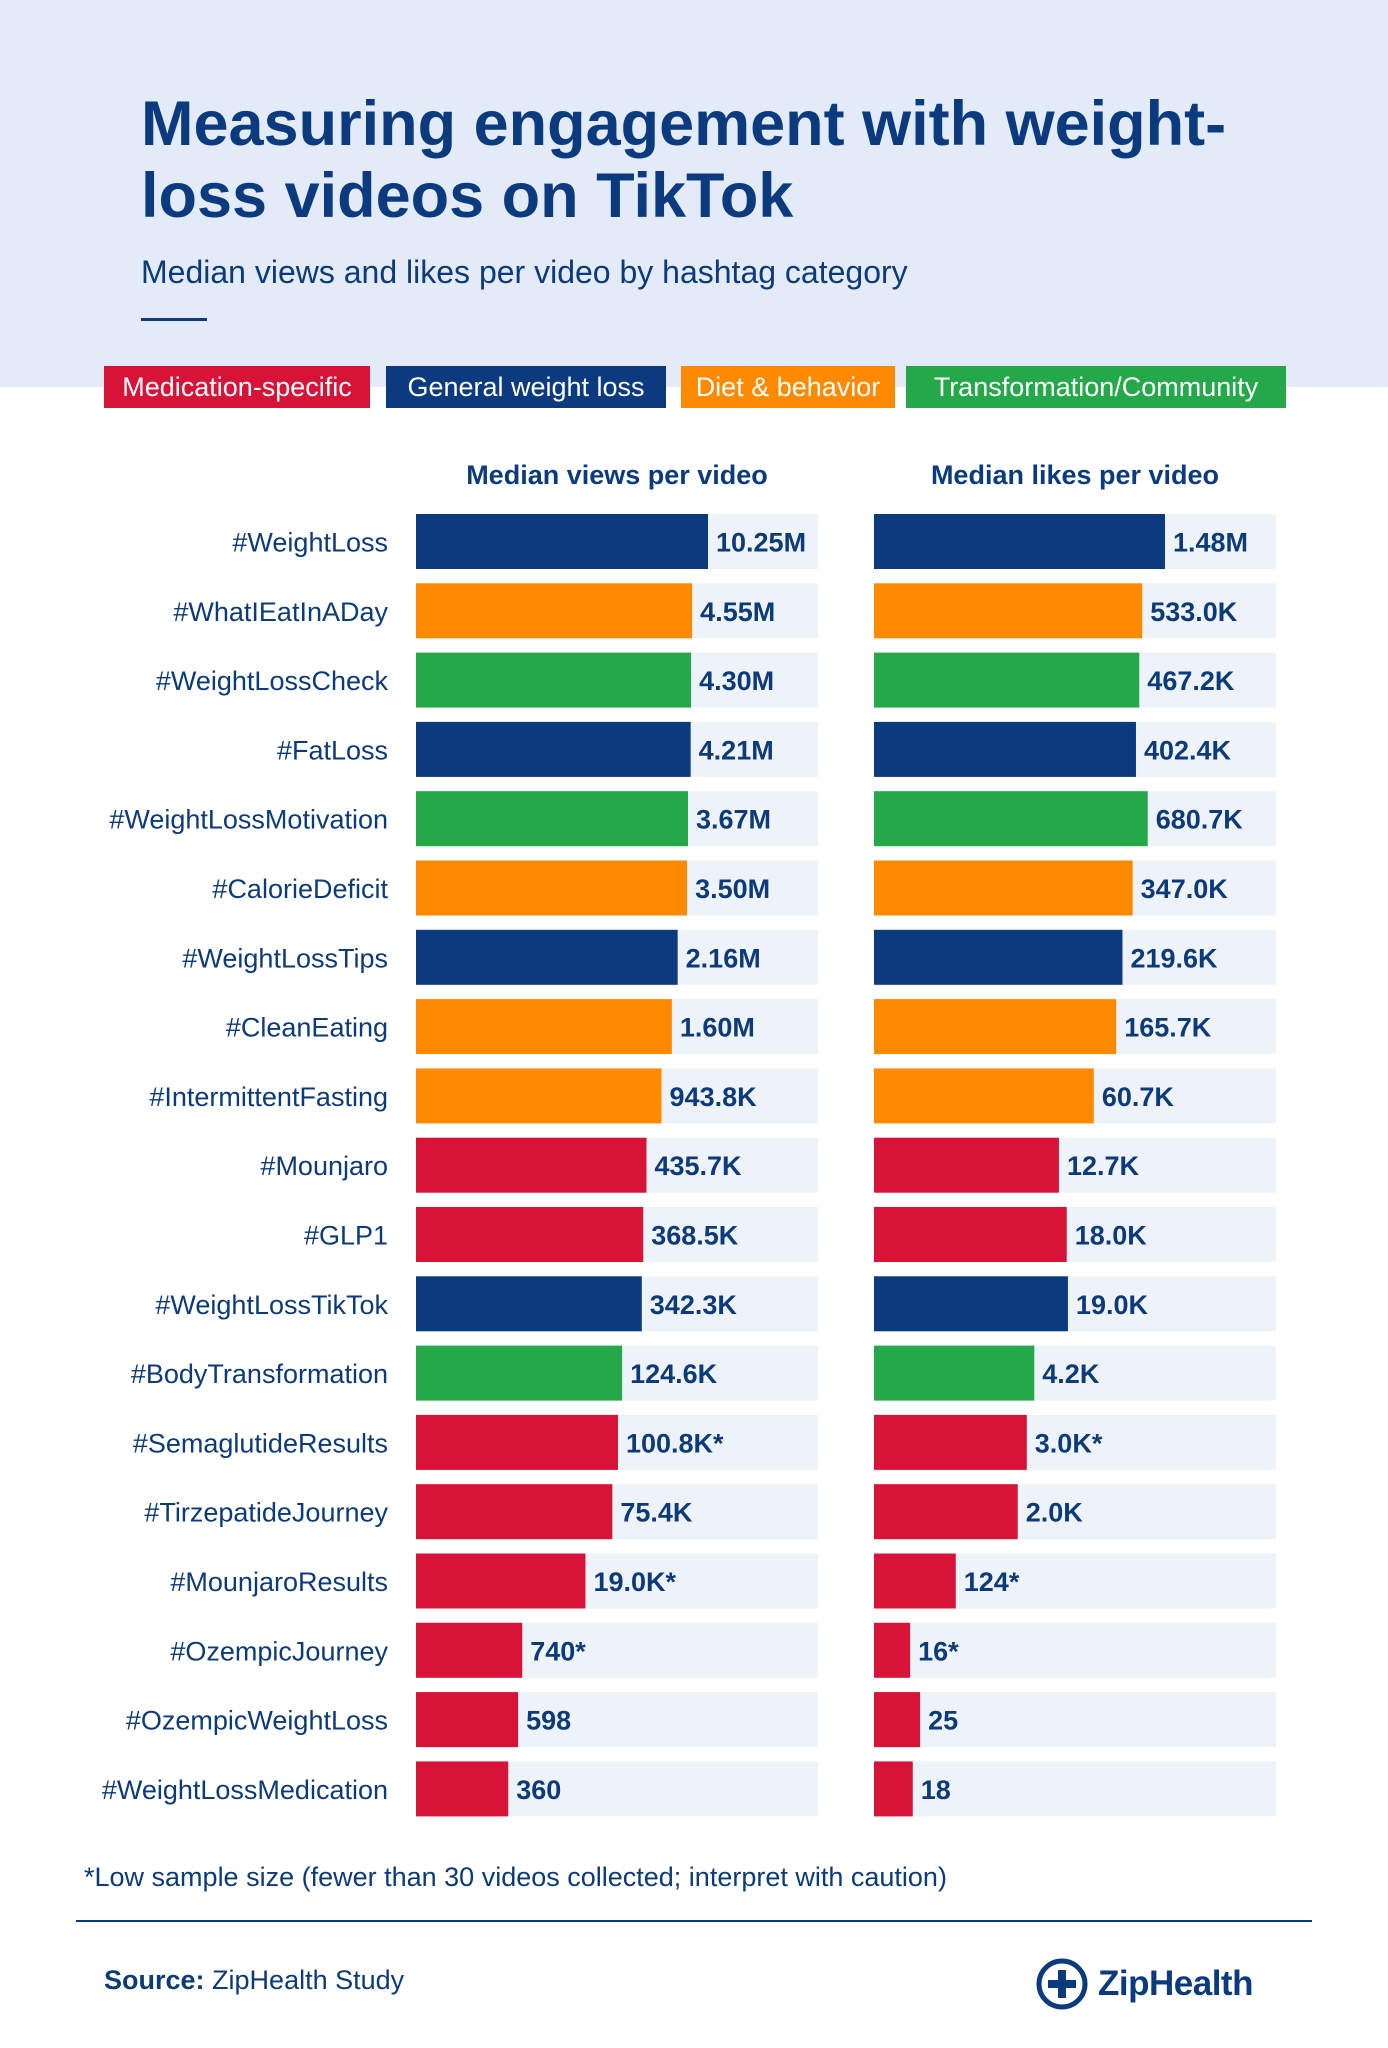 This screenshot has width=1388, height=2048. Describe the element at coordinates (257, 1721) in the screenshot. I see `category-label: #OzempicWeightLoss` at that location.